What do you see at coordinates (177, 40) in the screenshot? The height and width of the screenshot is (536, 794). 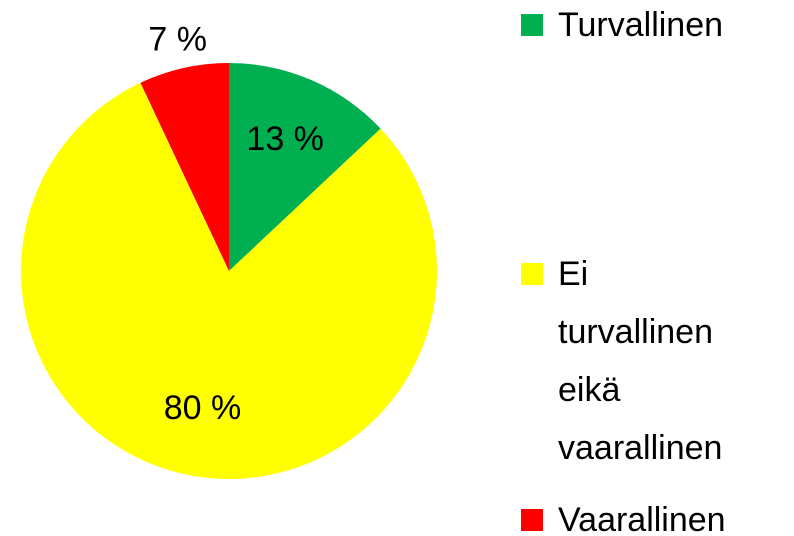 I see `data-label: 7 %` at bounding box center [177, 40].